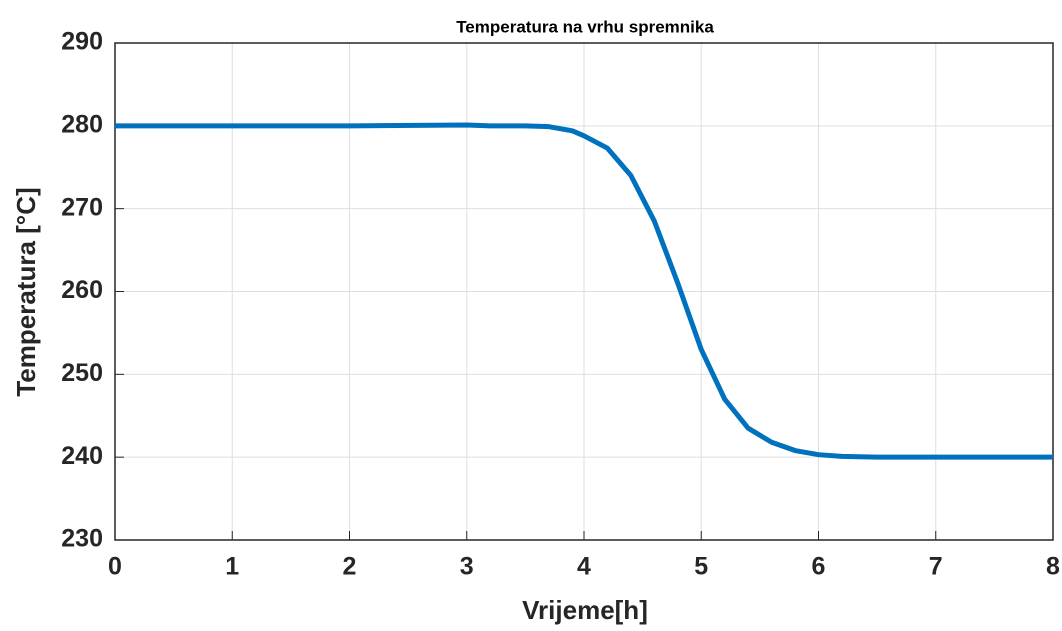 The height and width of the screenshot is (631, 1062). What do you see at coordinates (701, 567) in the screenshot?
I see `x-tick-label: 5` at bounding box center [701, 567].